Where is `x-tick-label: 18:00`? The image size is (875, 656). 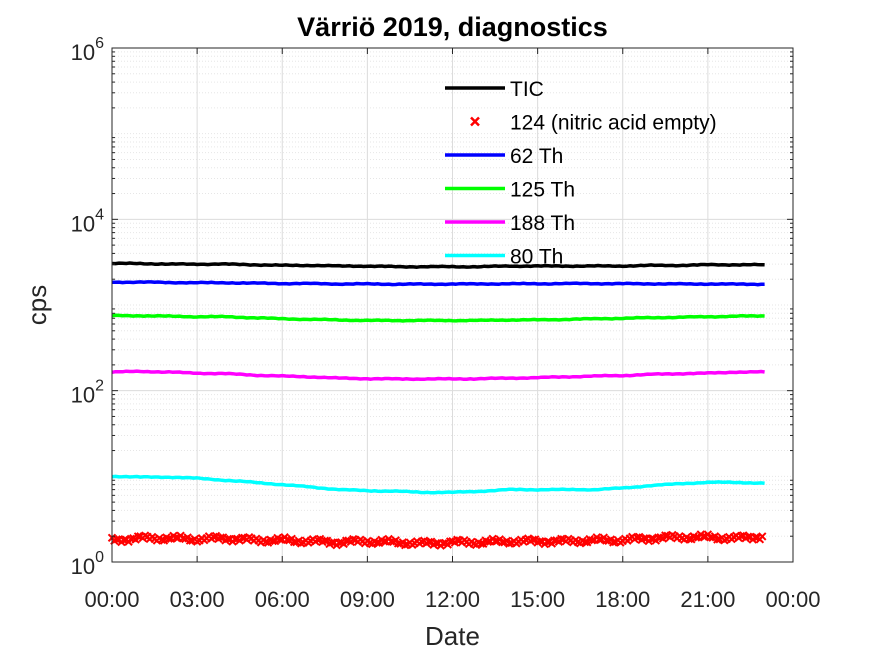
x-tick-label: 18:00 is located at coordinates (622, 599).